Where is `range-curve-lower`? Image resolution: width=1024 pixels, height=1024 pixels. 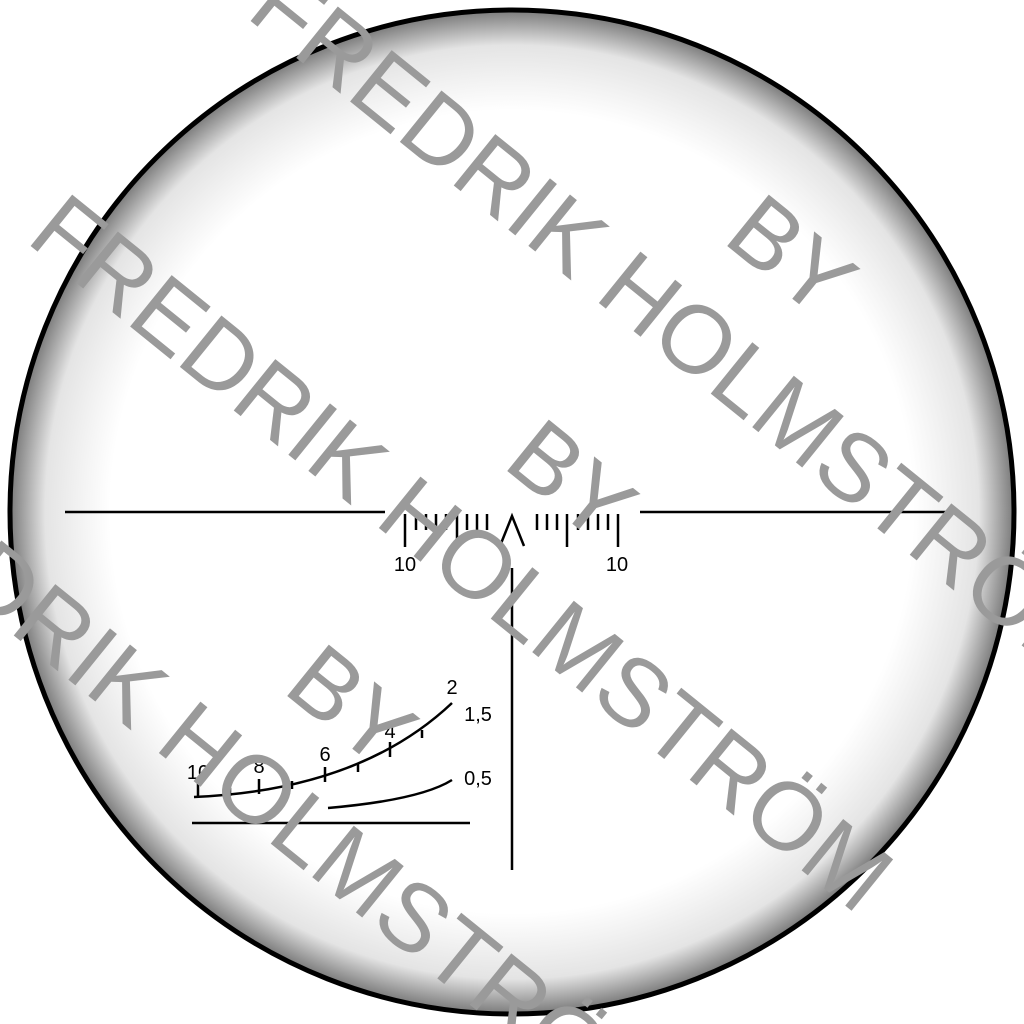
range-curve-lower is located at coordinates (390, 794).